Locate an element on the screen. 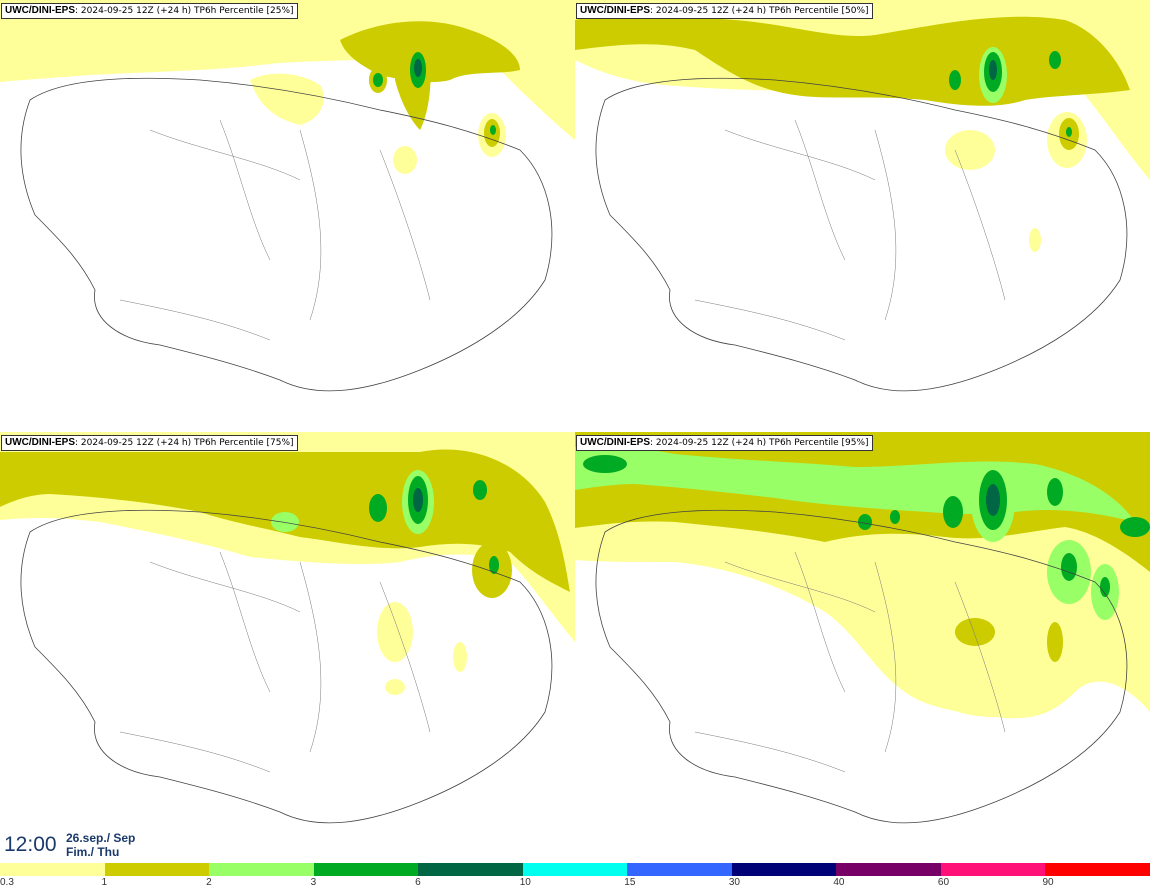 The image size is (1150, 891). valid-date: 26.sep./ Sep Fim./ Thu is located at coordinates (100, 845).